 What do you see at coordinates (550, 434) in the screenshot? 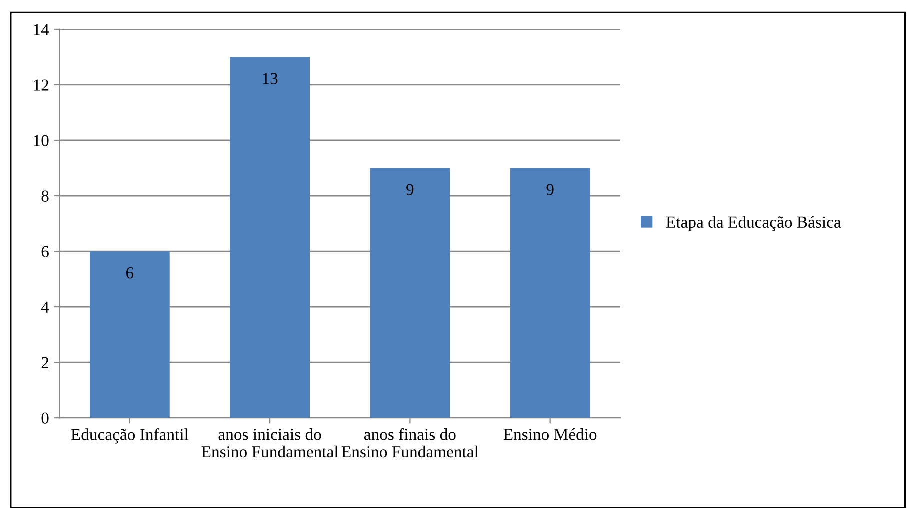
I see `x-tick-label: Ensino Médio` at bounding box center [550, 434].